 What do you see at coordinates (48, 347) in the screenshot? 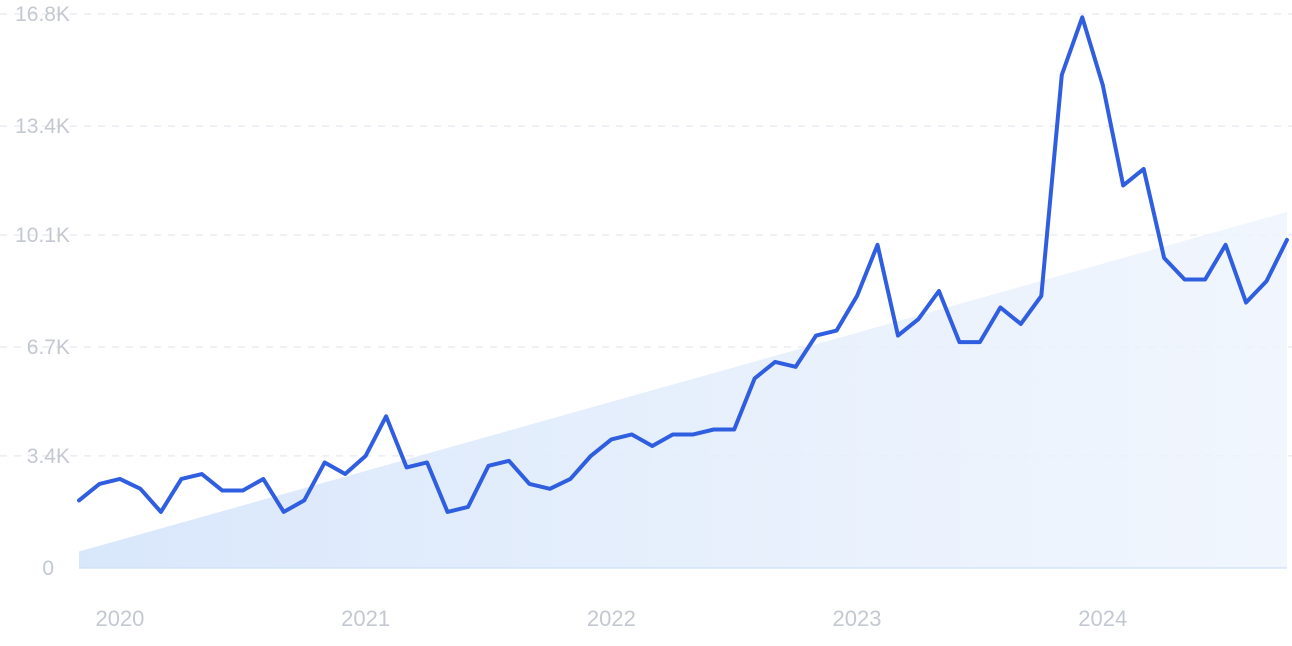
I see `y-tick-label: 6.7K` at bounding box center [48, 347].